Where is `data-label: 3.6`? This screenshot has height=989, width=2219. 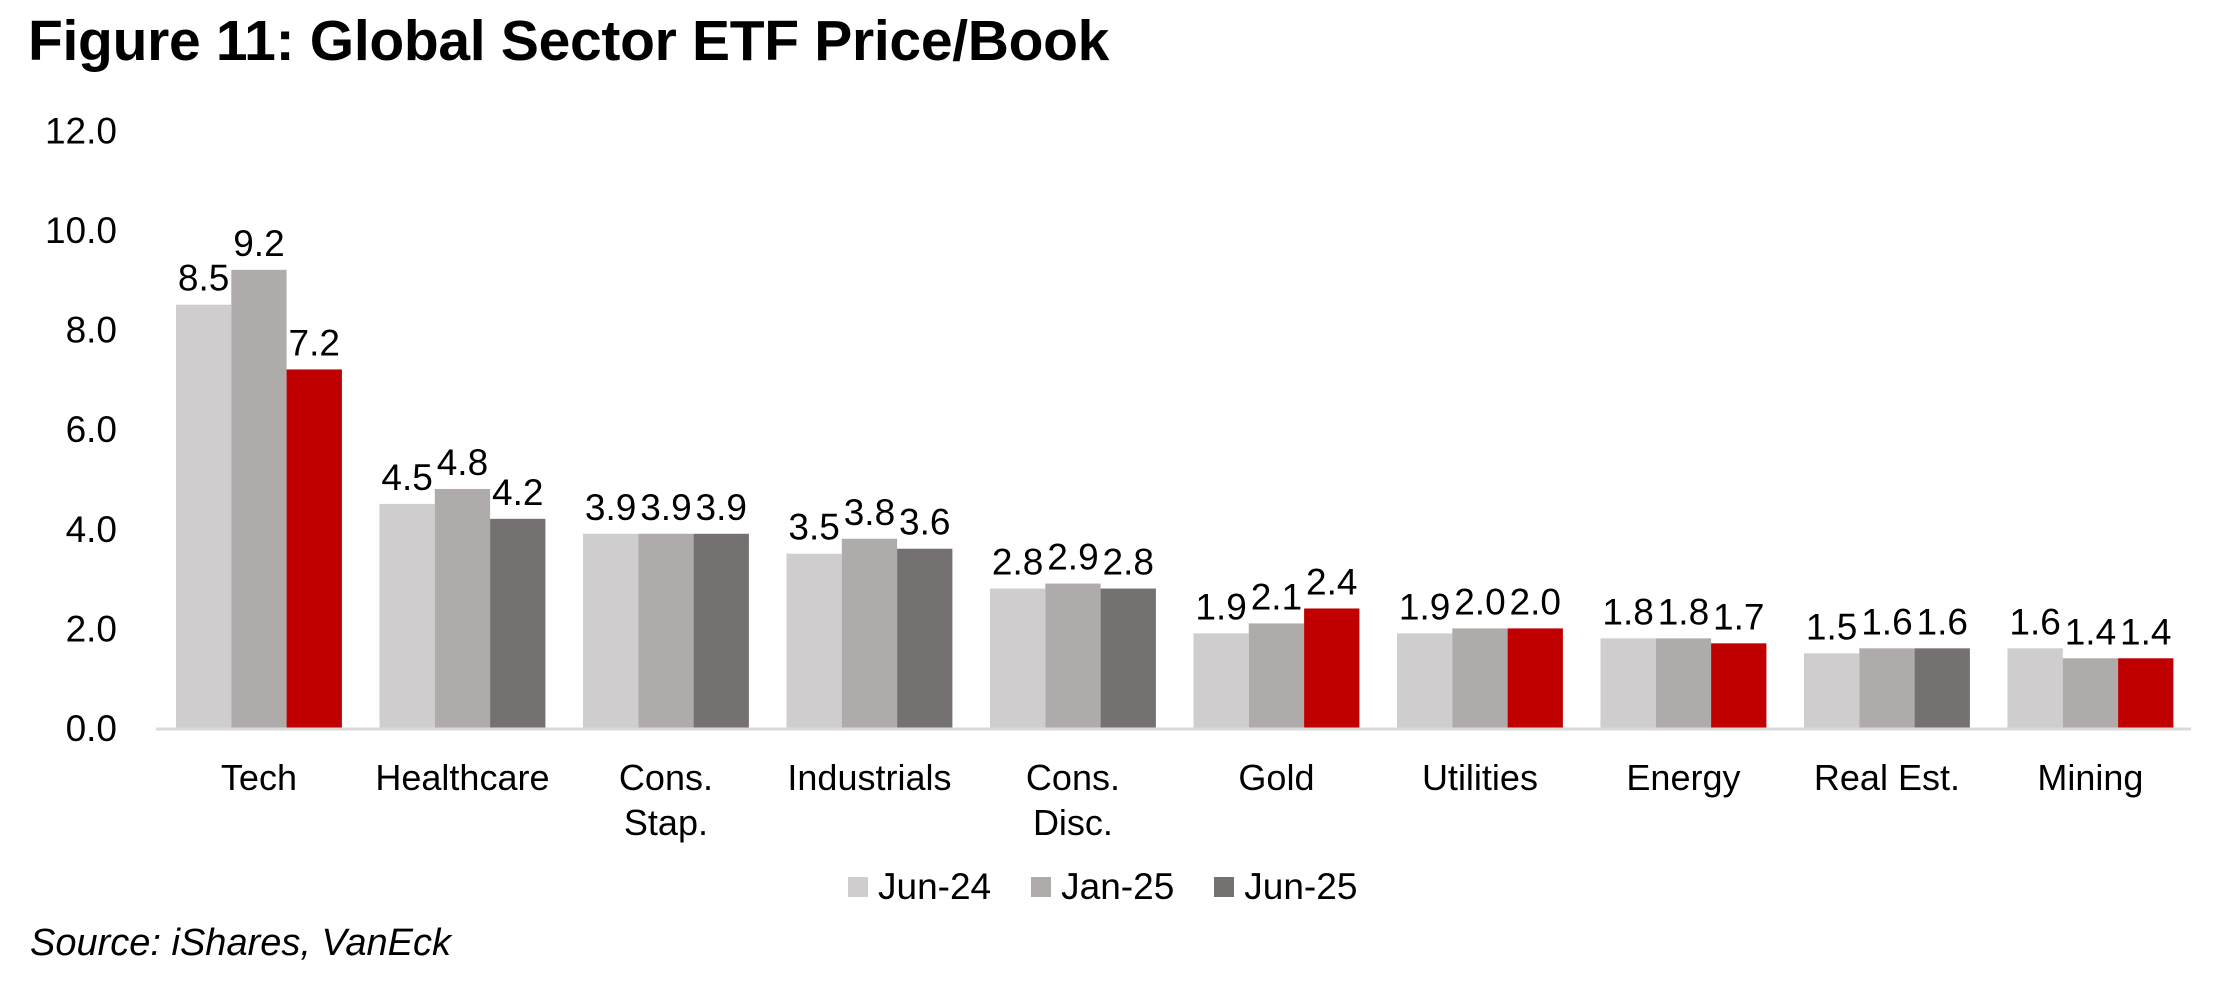 data-label: 3.6 is located at coordinates (924, 522).